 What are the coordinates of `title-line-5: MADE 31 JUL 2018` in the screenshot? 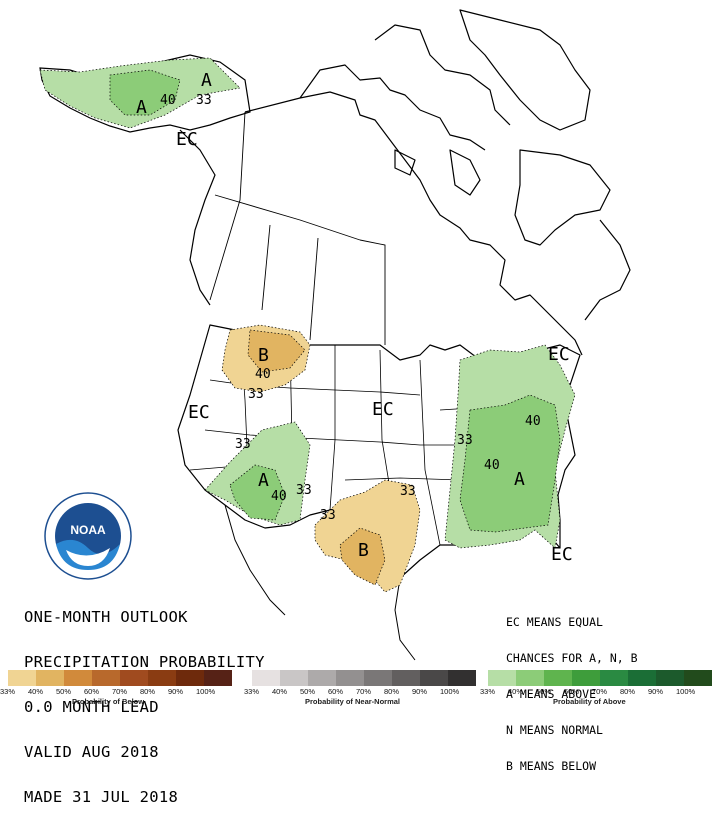 It's located at (101, 797).